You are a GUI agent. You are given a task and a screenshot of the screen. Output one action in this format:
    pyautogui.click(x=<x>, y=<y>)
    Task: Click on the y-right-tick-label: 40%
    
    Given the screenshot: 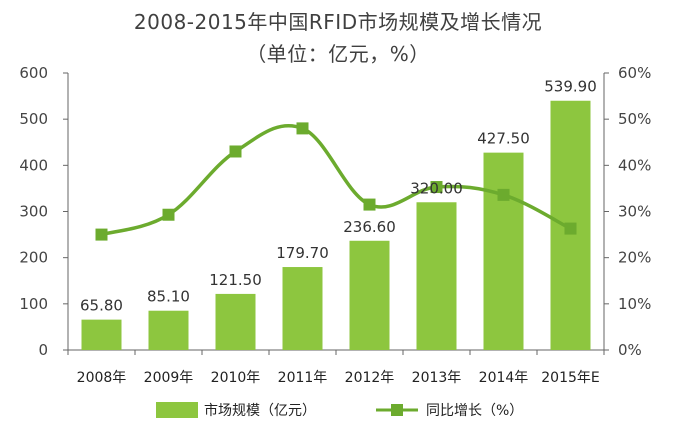 What is the action you would take?
    pyautogui.click(x=634, y=165)
    